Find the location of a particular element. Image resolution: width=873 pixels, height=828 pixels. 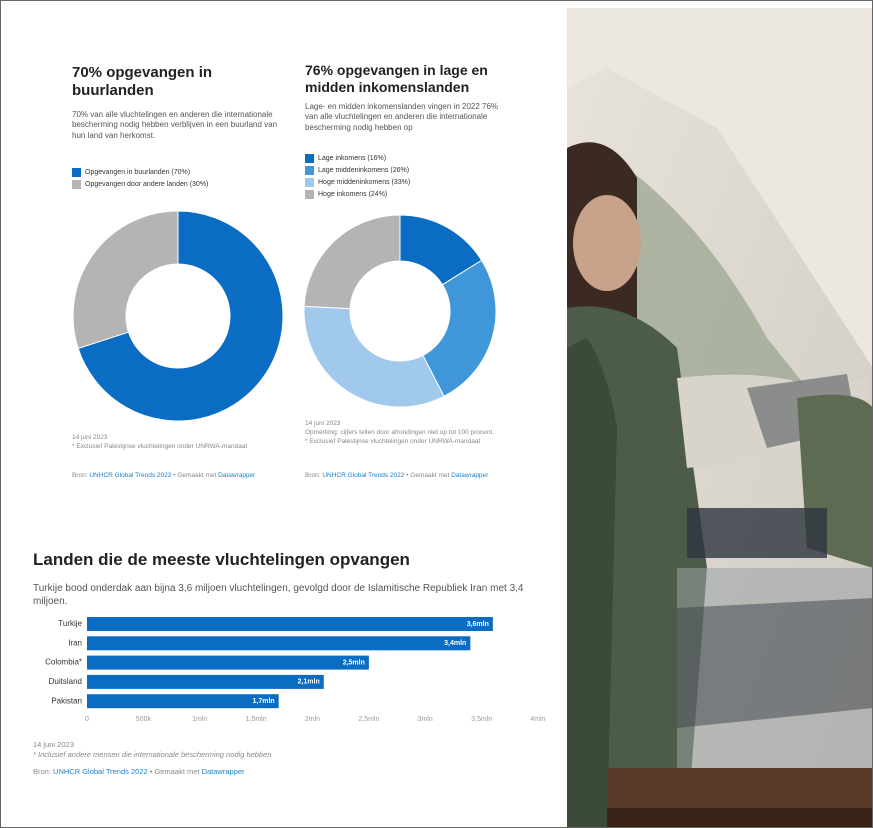

legend-entry: Lage middeninkomens (26%) is located at coordinates (357, 170).